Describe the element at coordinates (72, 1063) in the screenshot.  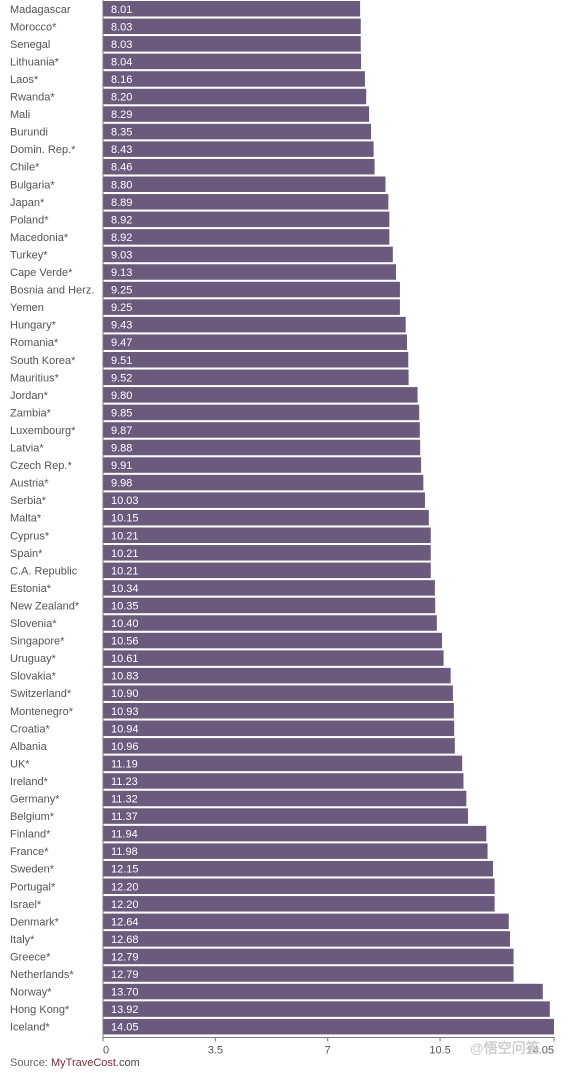
I see `source-brand-a: MyTrave` at that location.